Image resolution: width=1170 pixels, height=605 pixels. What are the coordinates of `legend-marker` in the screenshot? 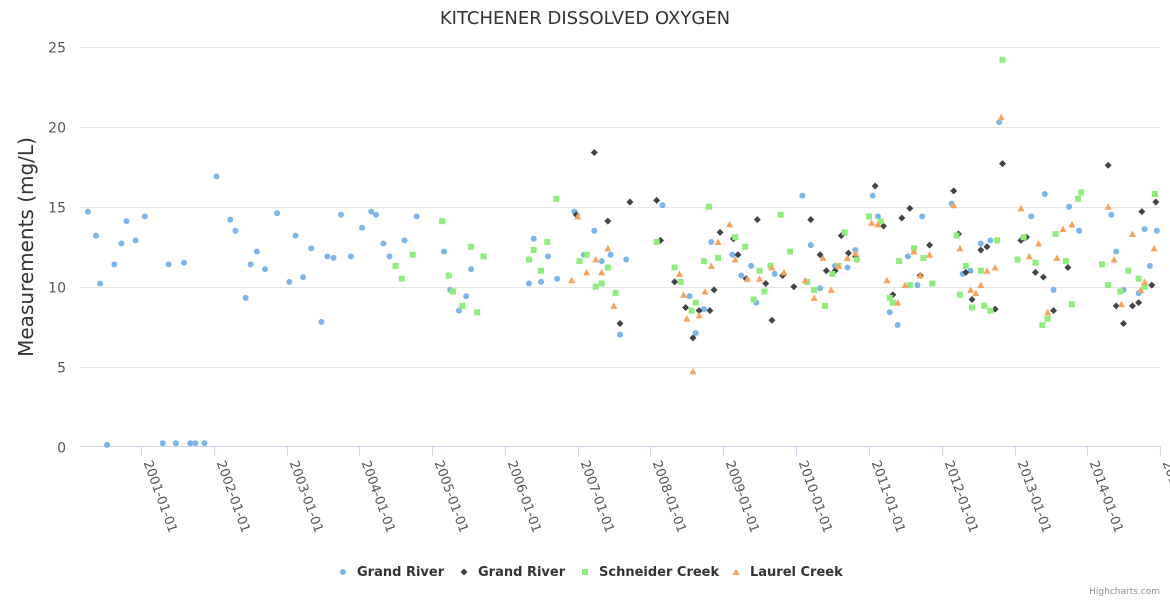 It's located at (585, 572).